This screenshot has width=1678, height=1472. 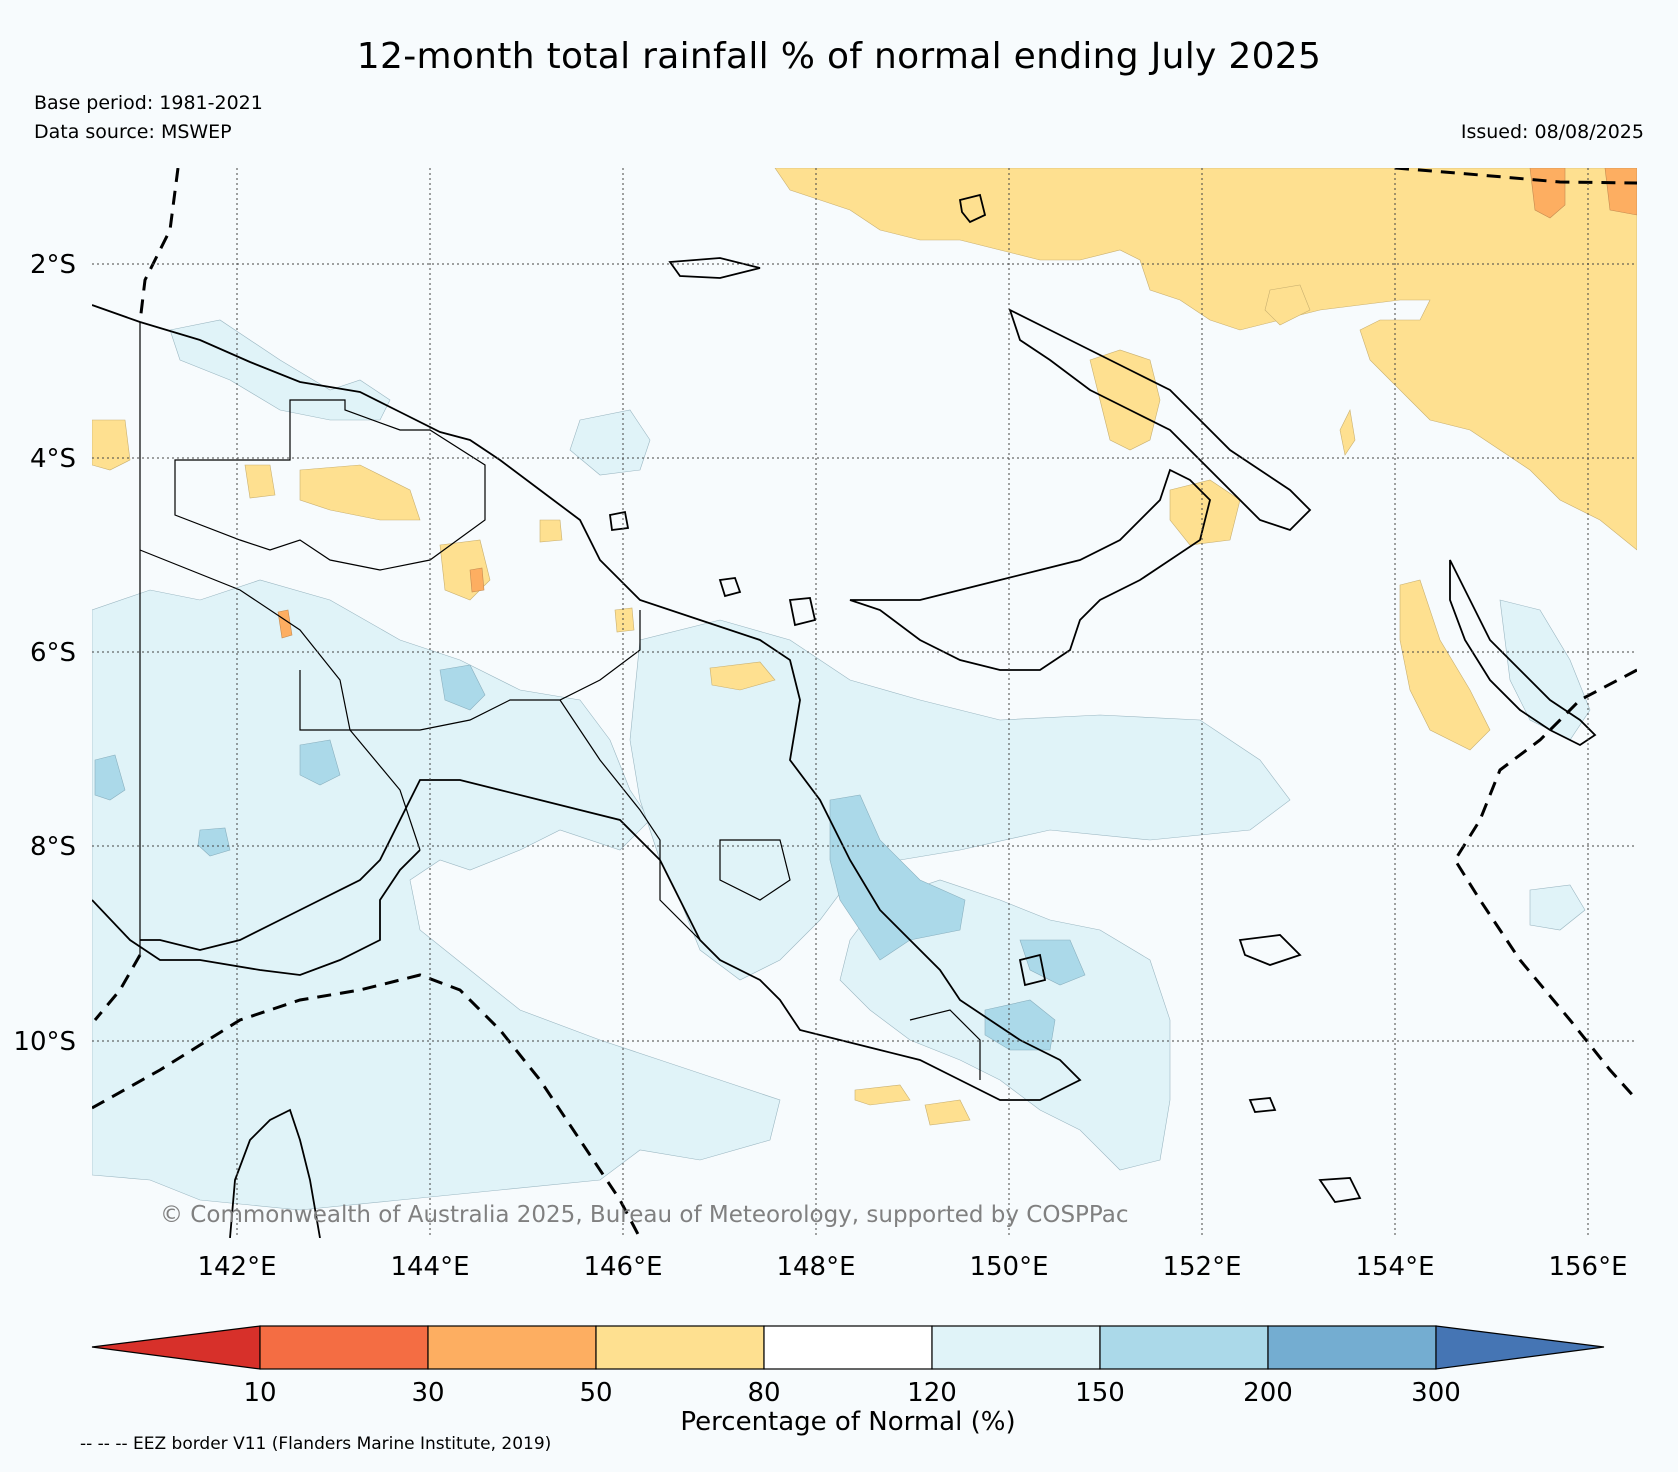 What do you see at coordinates (1552, 132) in the screenshot?
I see `issued-date-label: Issued: 08/08/2025` at bounding box center [1552, 132].